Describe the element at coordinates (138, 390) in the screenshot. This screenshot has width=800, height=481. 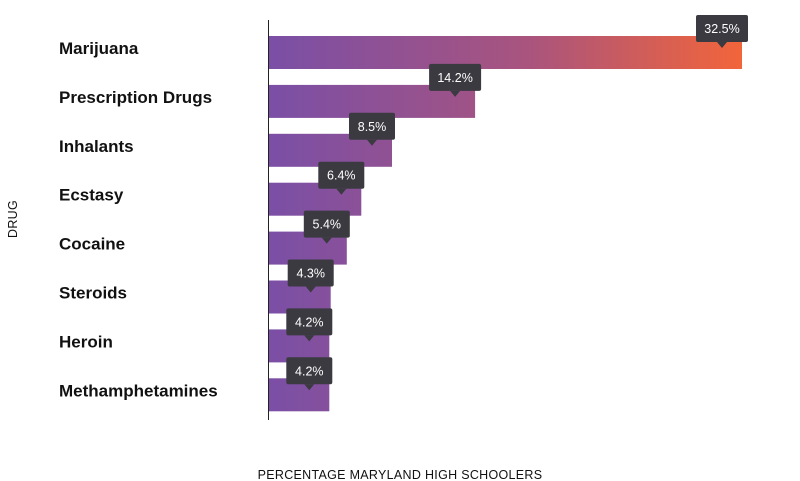
I see `category-label: Methamphetamines` at that location.